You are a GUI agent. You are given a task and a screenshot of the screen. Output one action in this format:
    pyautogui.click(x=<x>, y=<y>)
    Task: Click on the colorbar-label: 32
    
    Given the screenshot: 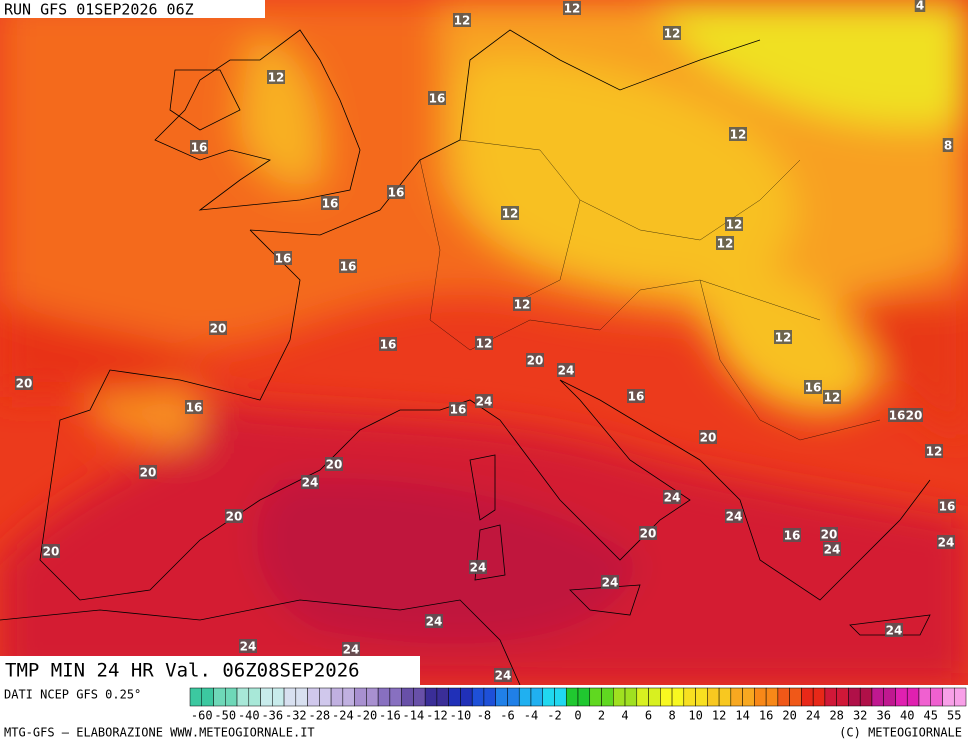 What is the action you would take?
    pyautogui.click(x=860, y=716)
    